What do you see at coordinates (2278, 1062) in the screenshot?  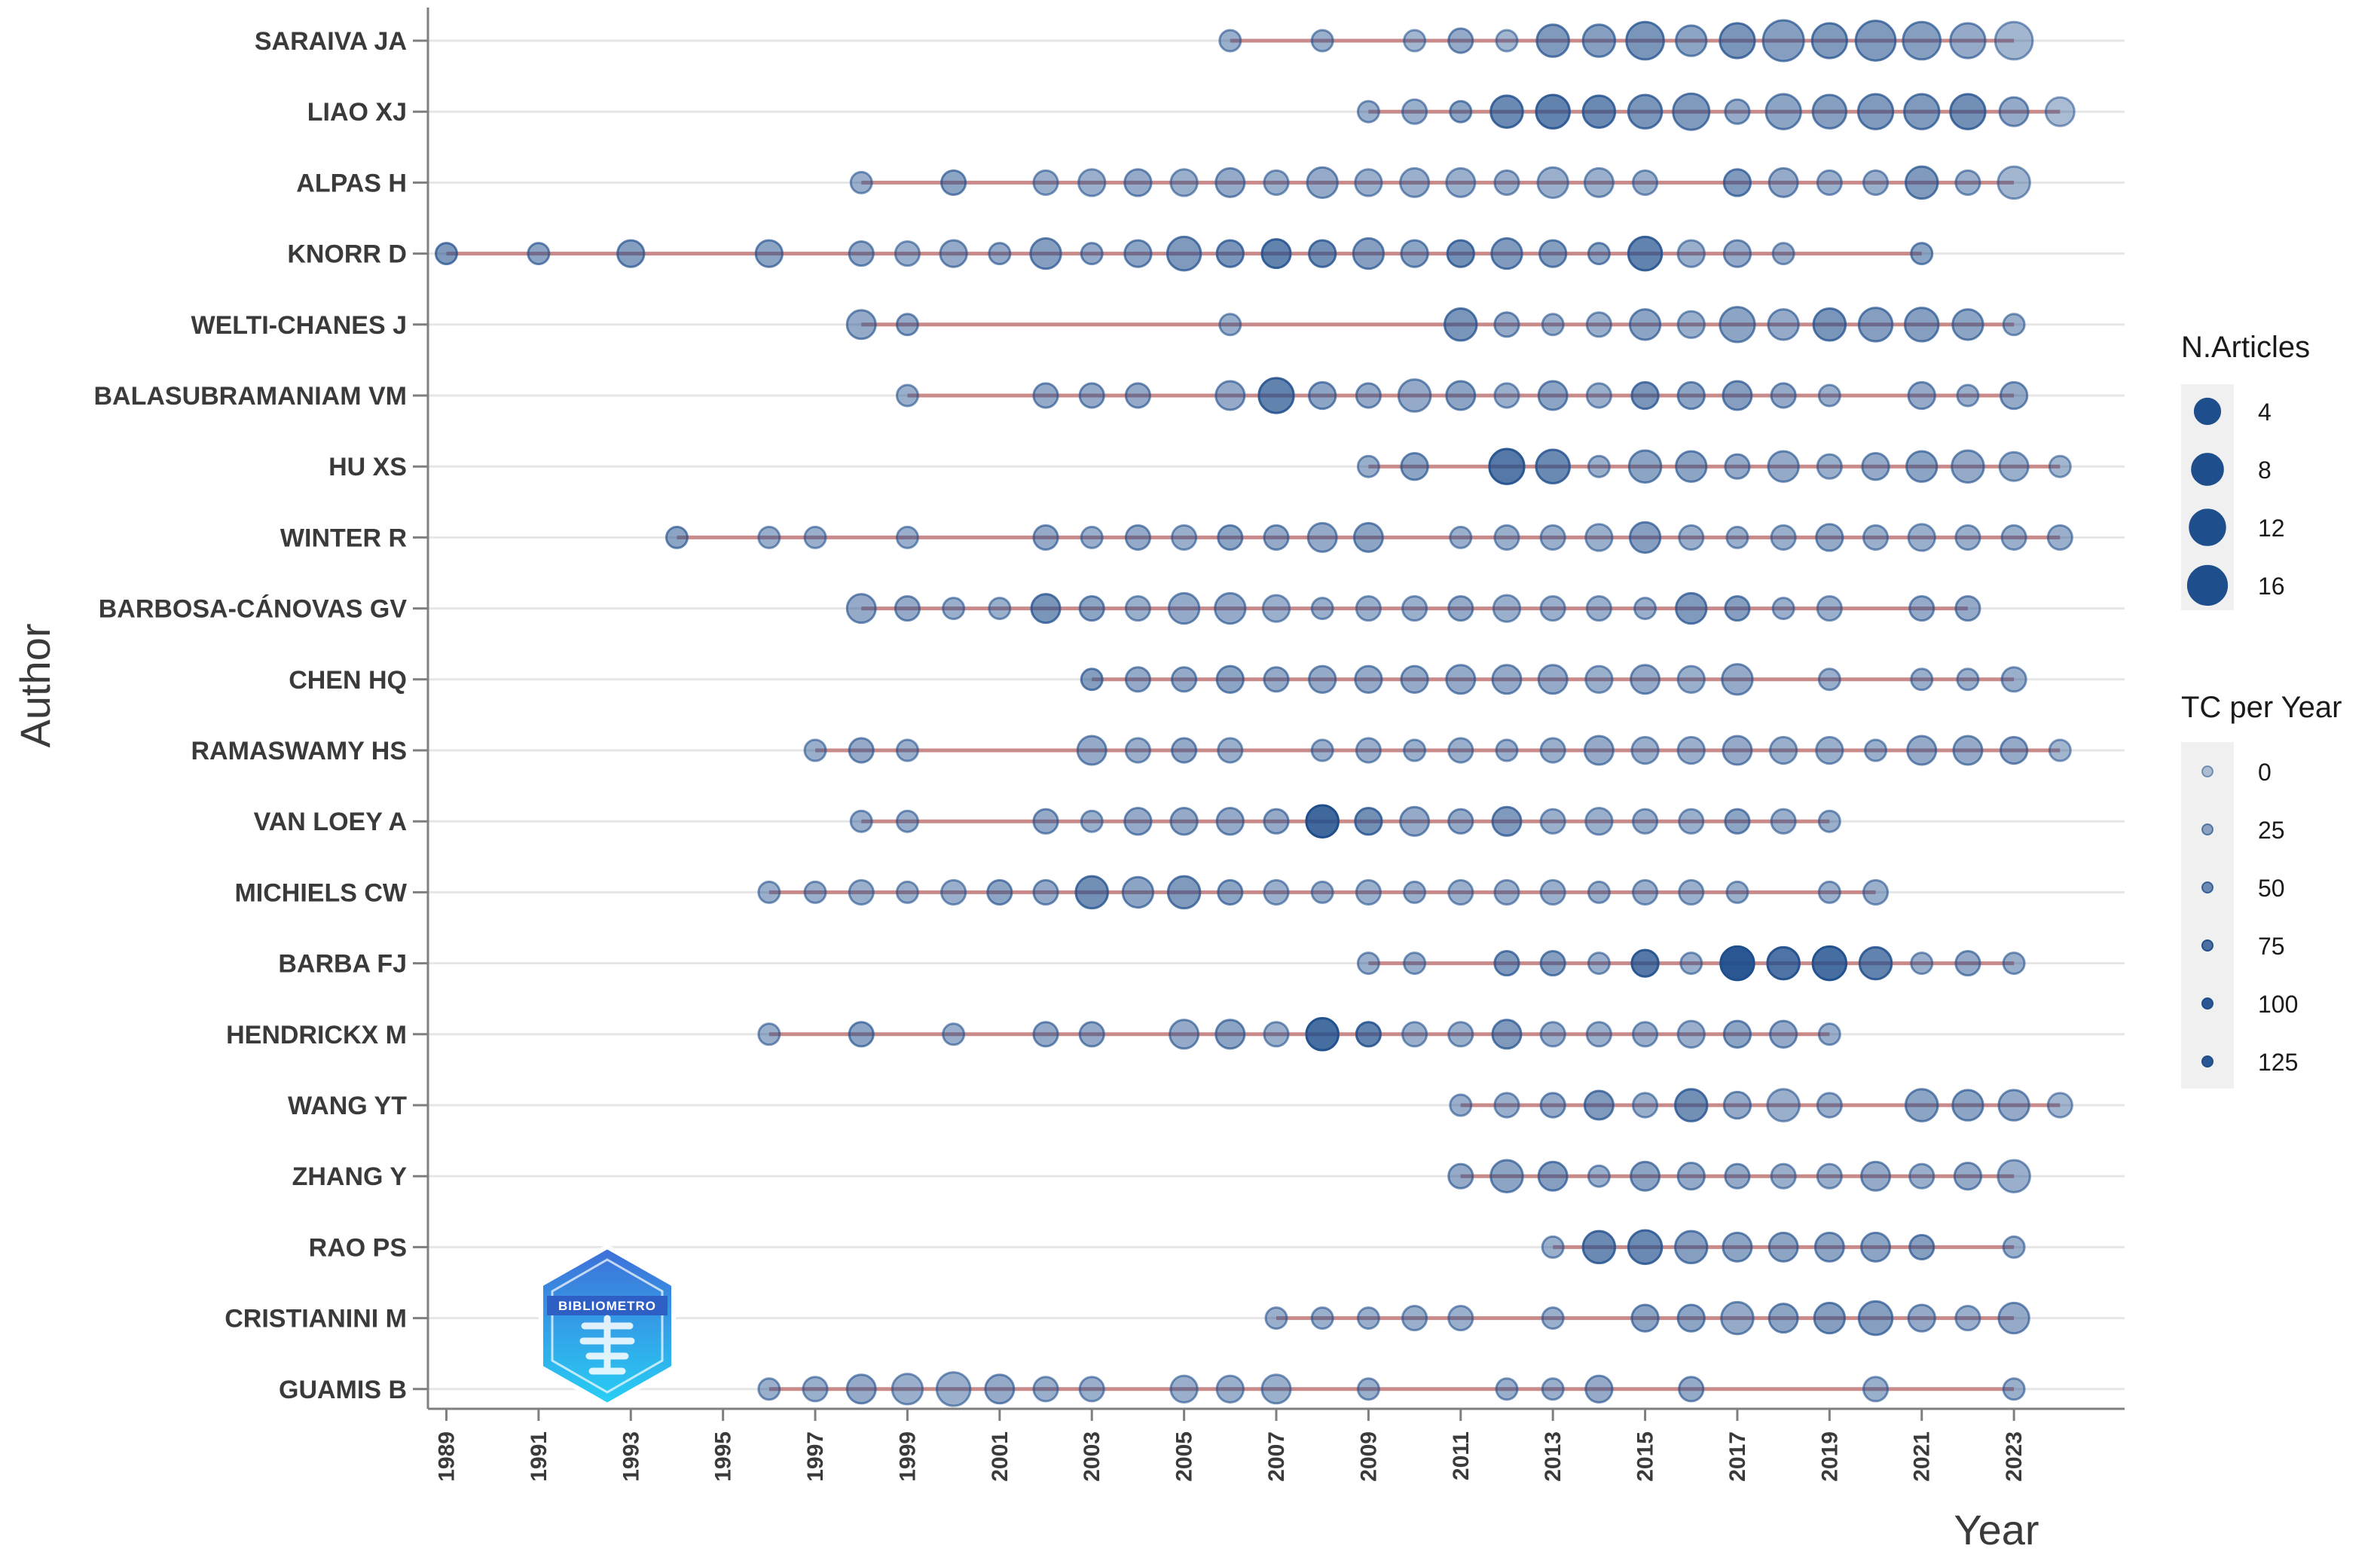 I see `legend-color-label: 125` at bounding box center [2278, 1062].